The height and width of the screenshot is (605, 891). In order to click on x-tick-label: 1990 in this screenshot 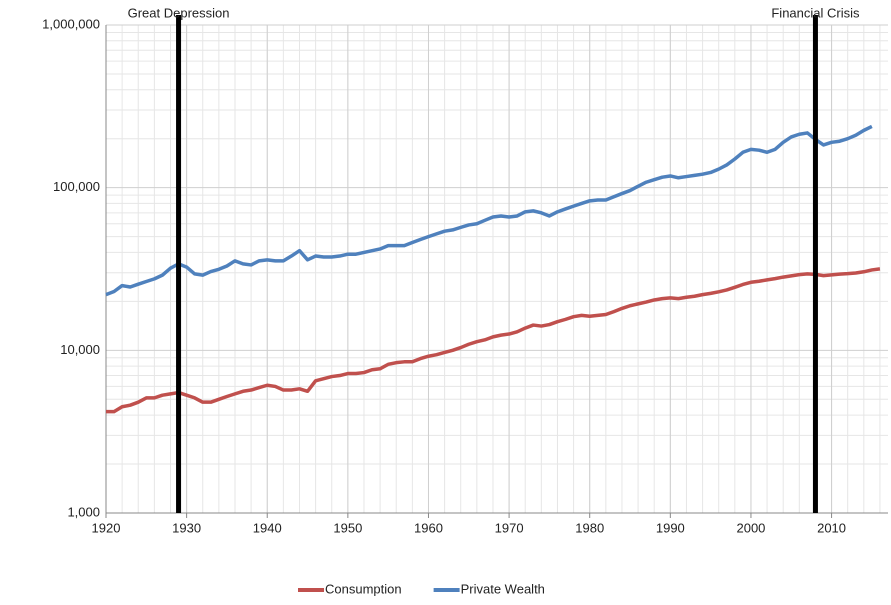, I will do `click(670, 527)`.